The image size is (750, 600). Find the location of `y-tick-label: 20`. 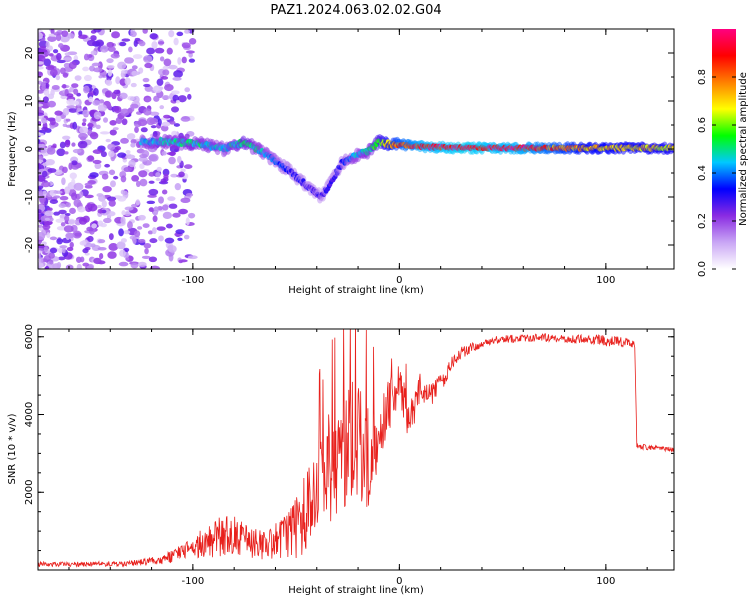

y-tick-label: 20 is located at coordinates (29, 53).